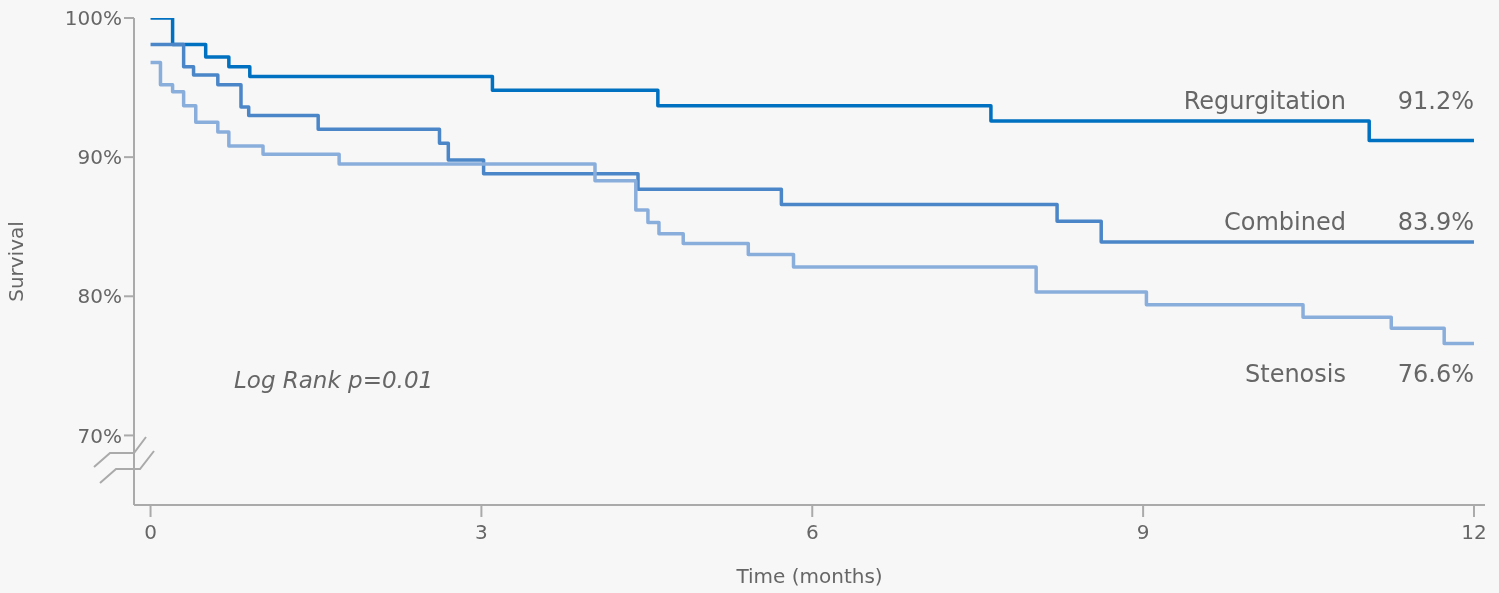 This screenshot has width=1499, height=593. I want to click on x-tick-label: 0, so click(150, 532).